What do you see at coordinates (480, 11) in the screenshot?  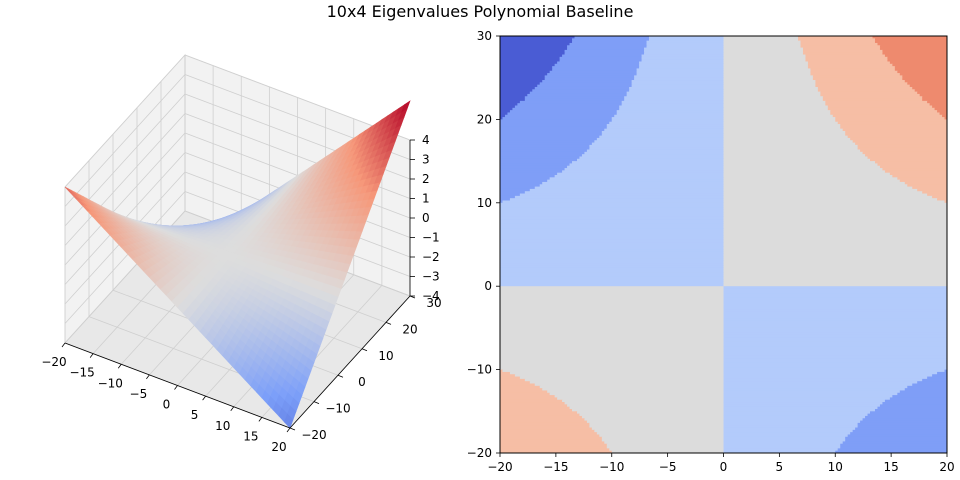 I see `figure-title: 10x4 Eigenvalues Polynomial Baseline` at bounding box center [480, 11].